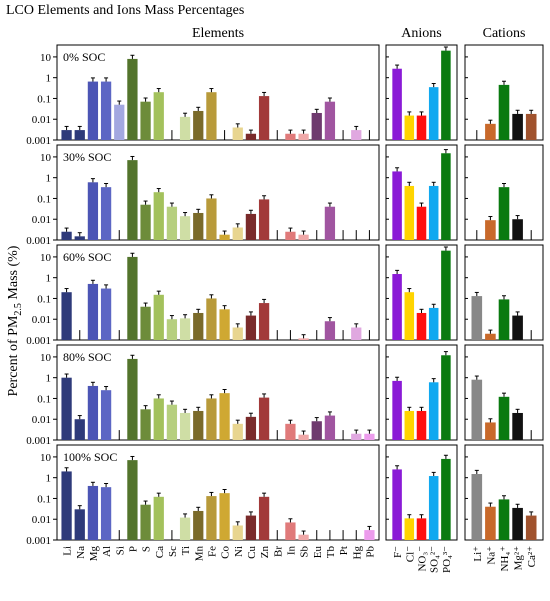 The image size is (550, 601). I want to click on x-tick-label: PO₄³⁻, so click(447, 559).